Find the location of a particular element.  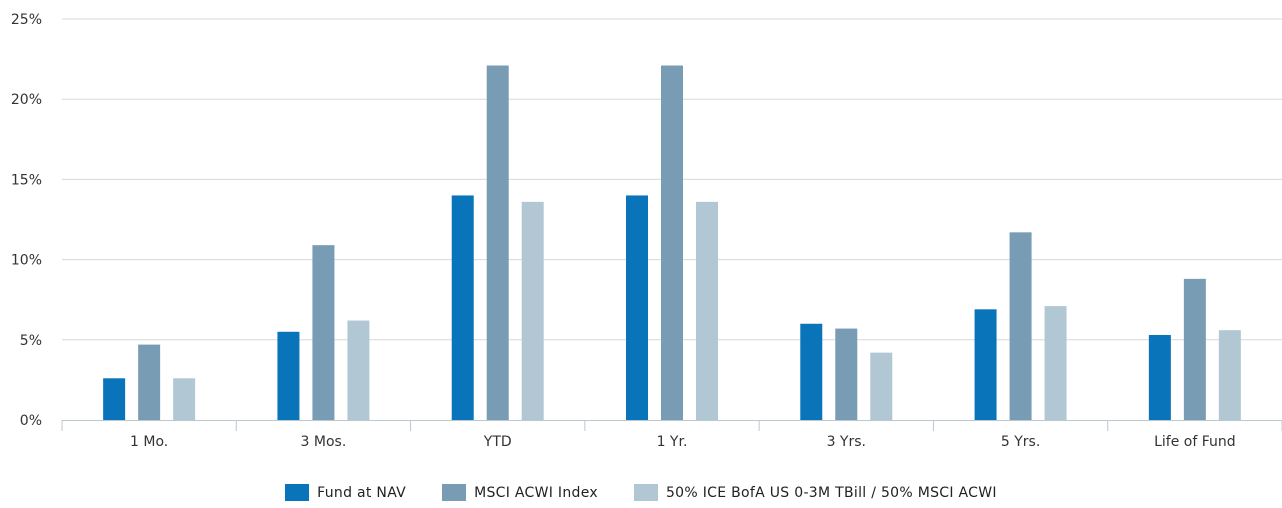

y-tick-label: 10% is located at coordinates (26, 261).